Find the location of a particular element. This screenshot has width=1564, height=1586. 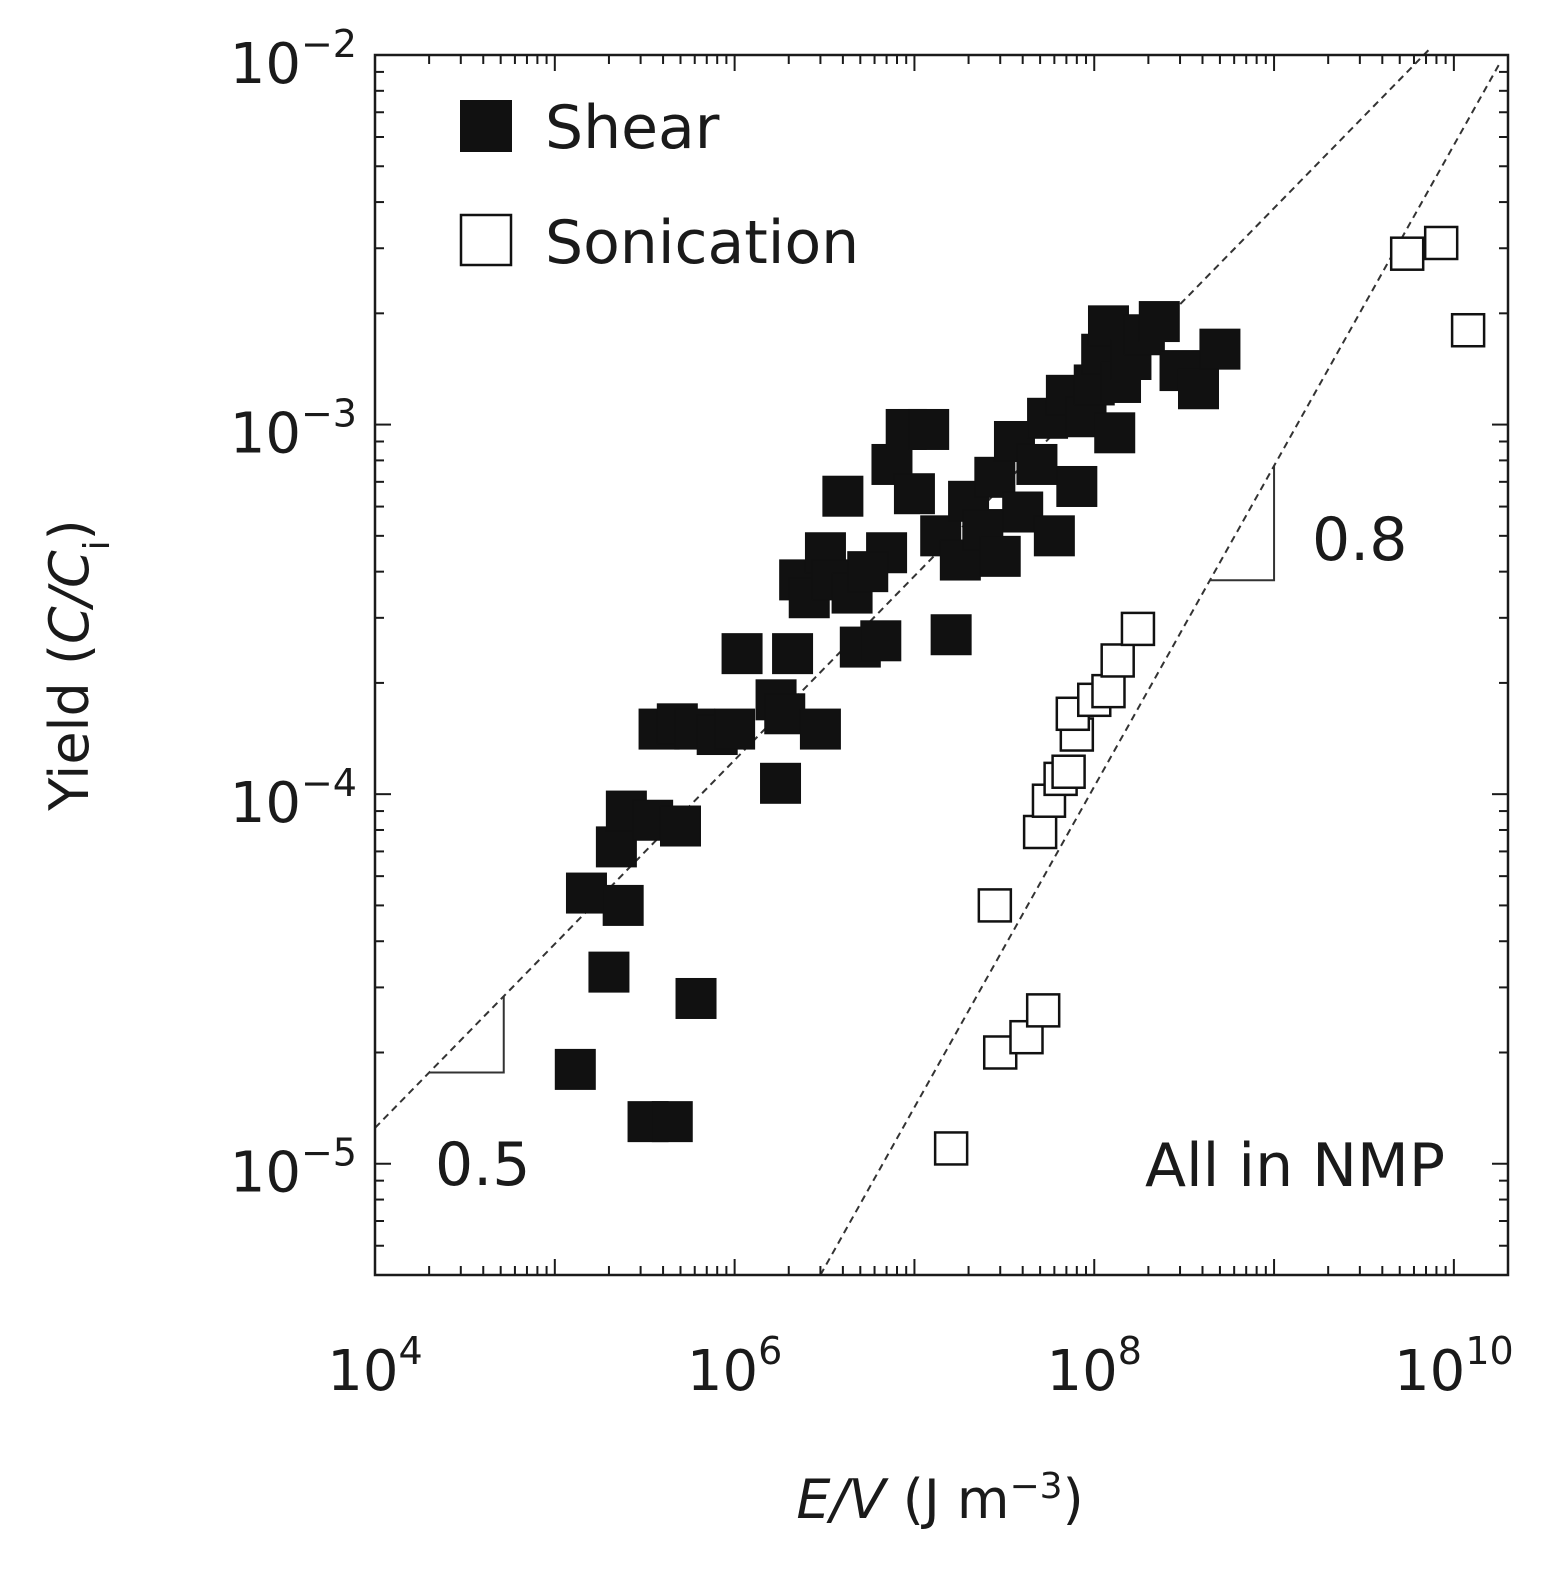

y-tick-label: 10⁻⁴ is located at coordinates (293, 798).